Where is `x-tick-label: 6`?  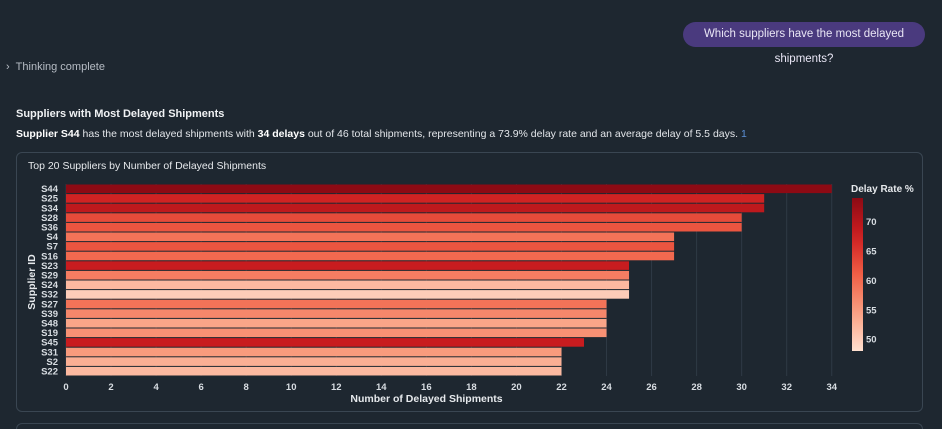 x-tick-label: 6 is located at coordinates (200, 387).